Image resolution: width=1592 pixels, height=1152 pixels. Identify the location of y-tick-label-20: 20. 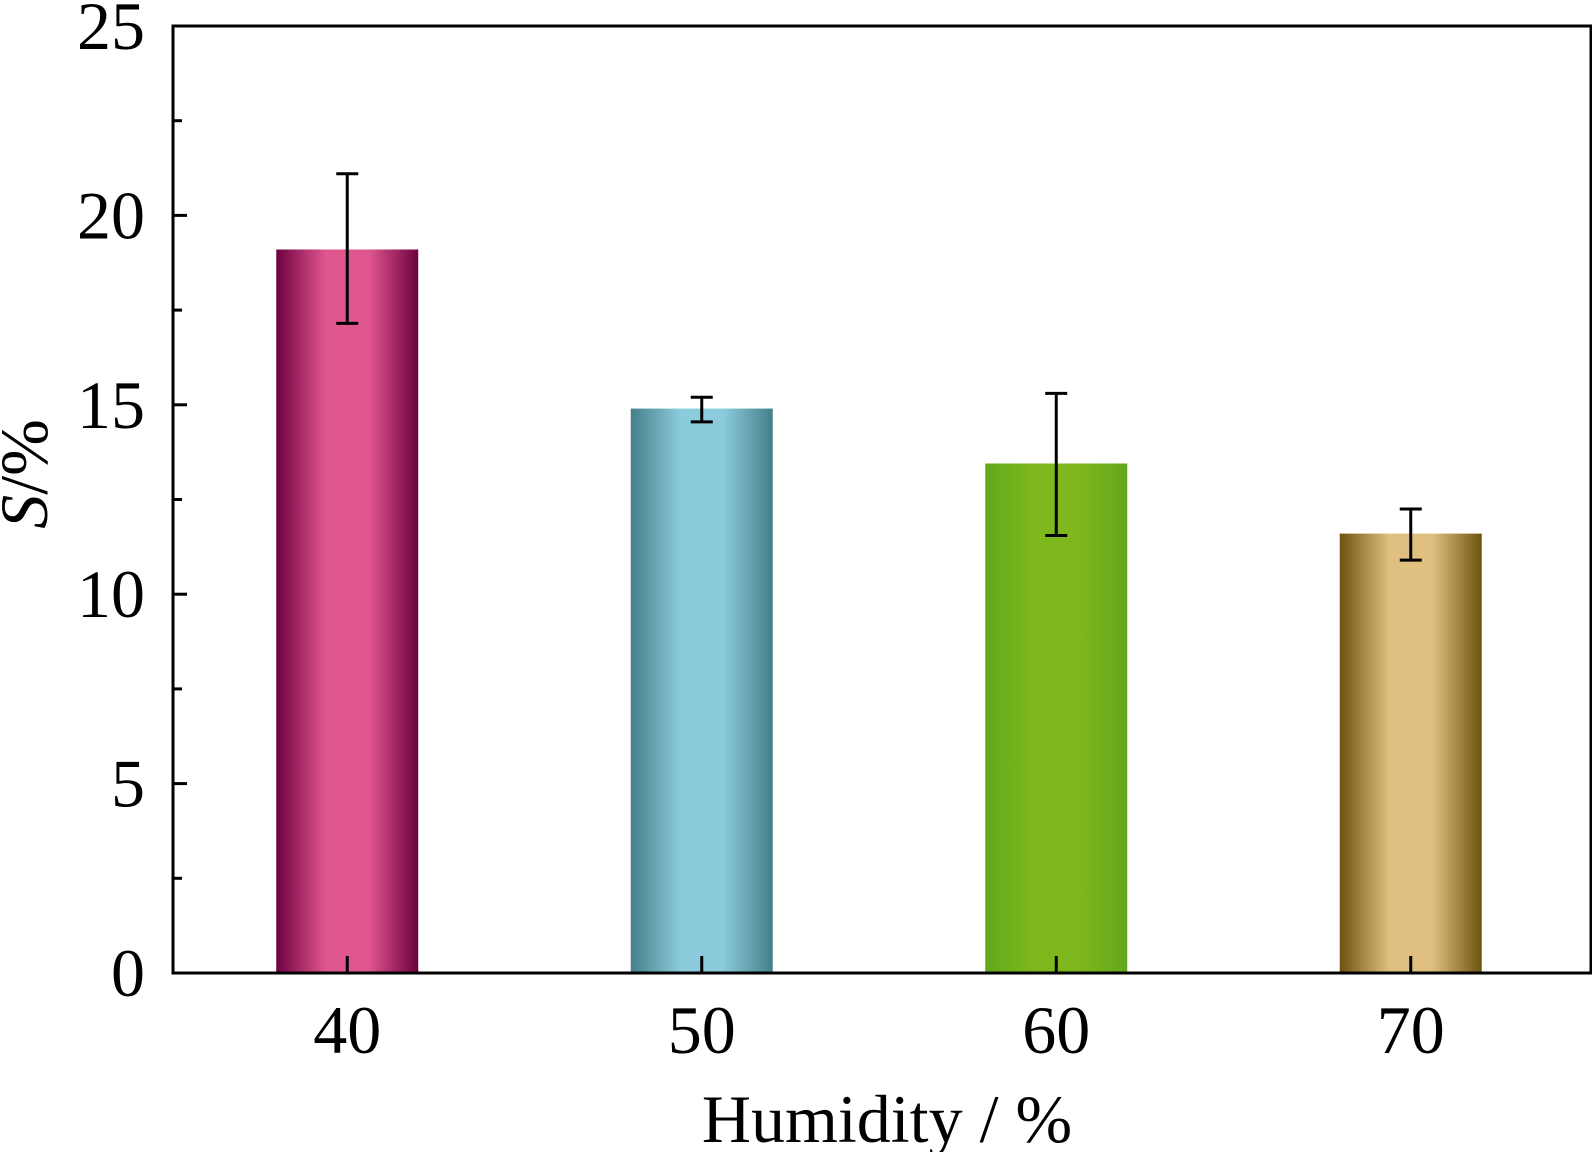
(111, 215).